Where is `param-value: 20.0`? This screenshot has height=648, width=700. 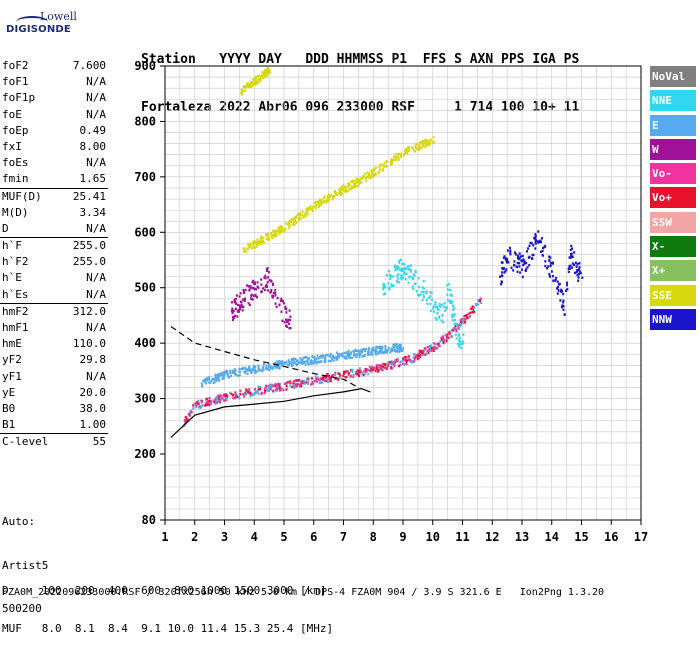
param-value: 20.0 is located at coordinates (93, 392).